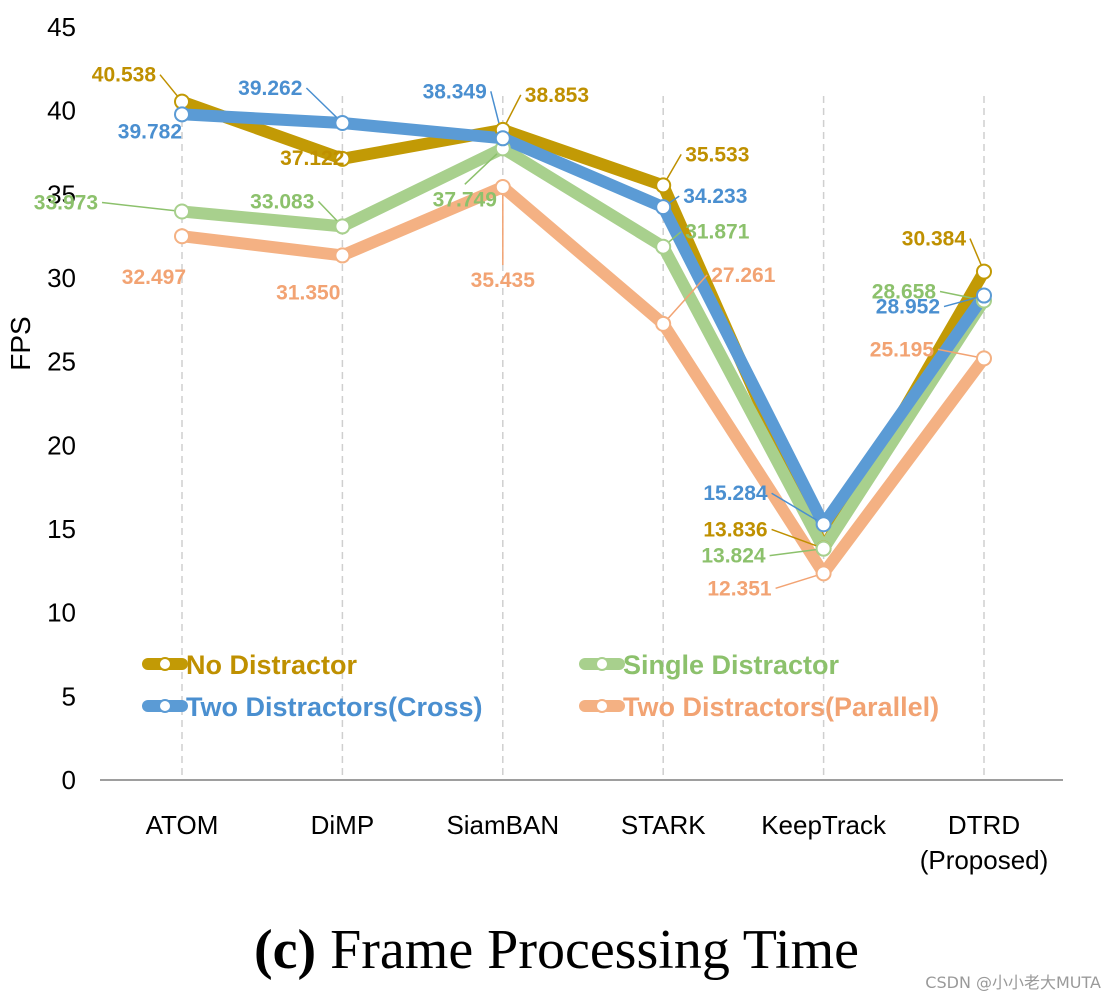 This screenshot has height=1001, width=1113. Describe the element at coordinates (715, 196) in the screenshot. I see `data-label-two-distractors-cross: 34.233` at that location.